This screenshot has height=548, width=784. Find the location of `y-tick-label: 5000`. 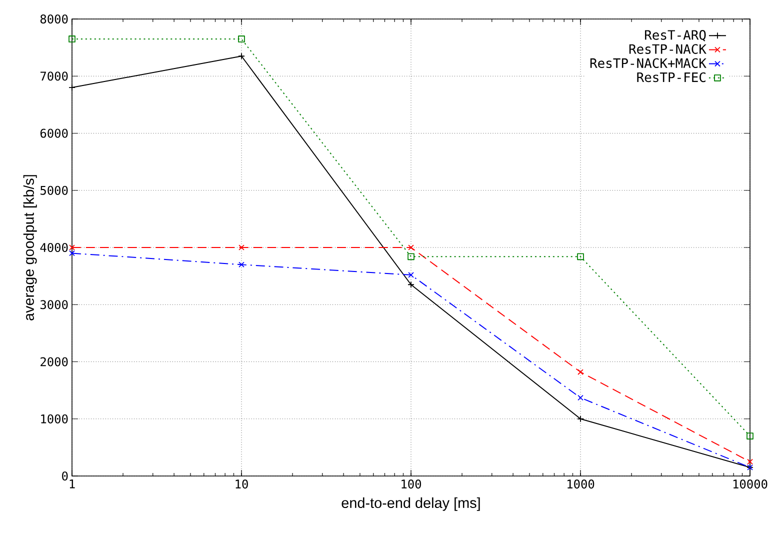

y-tick-label: 5000 is located at coordinates (54, 190).